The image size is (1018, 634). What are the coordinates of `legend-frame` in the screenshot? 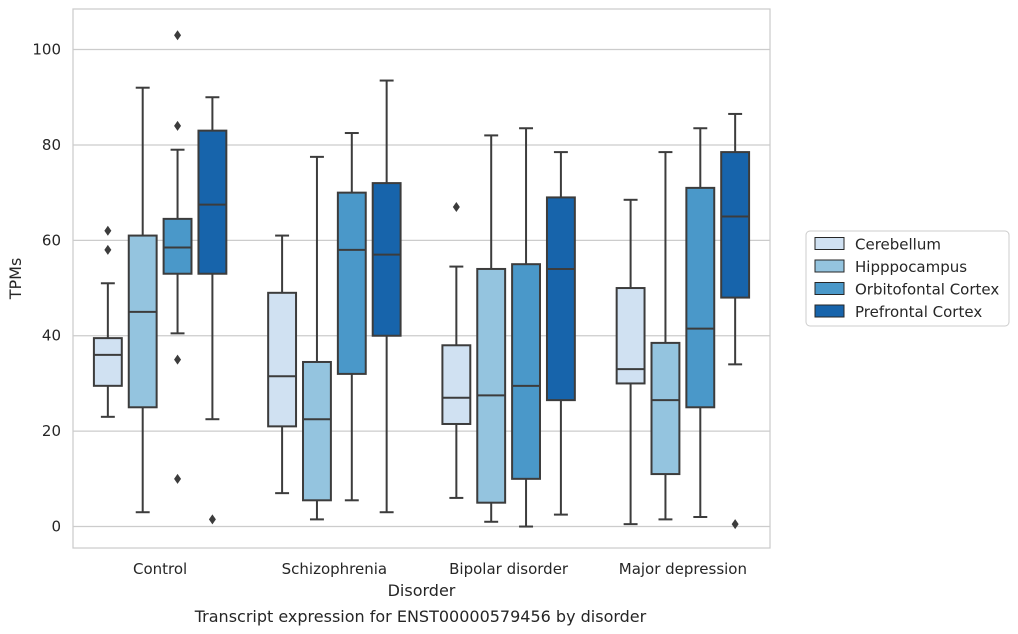 It's located at (907, 278).